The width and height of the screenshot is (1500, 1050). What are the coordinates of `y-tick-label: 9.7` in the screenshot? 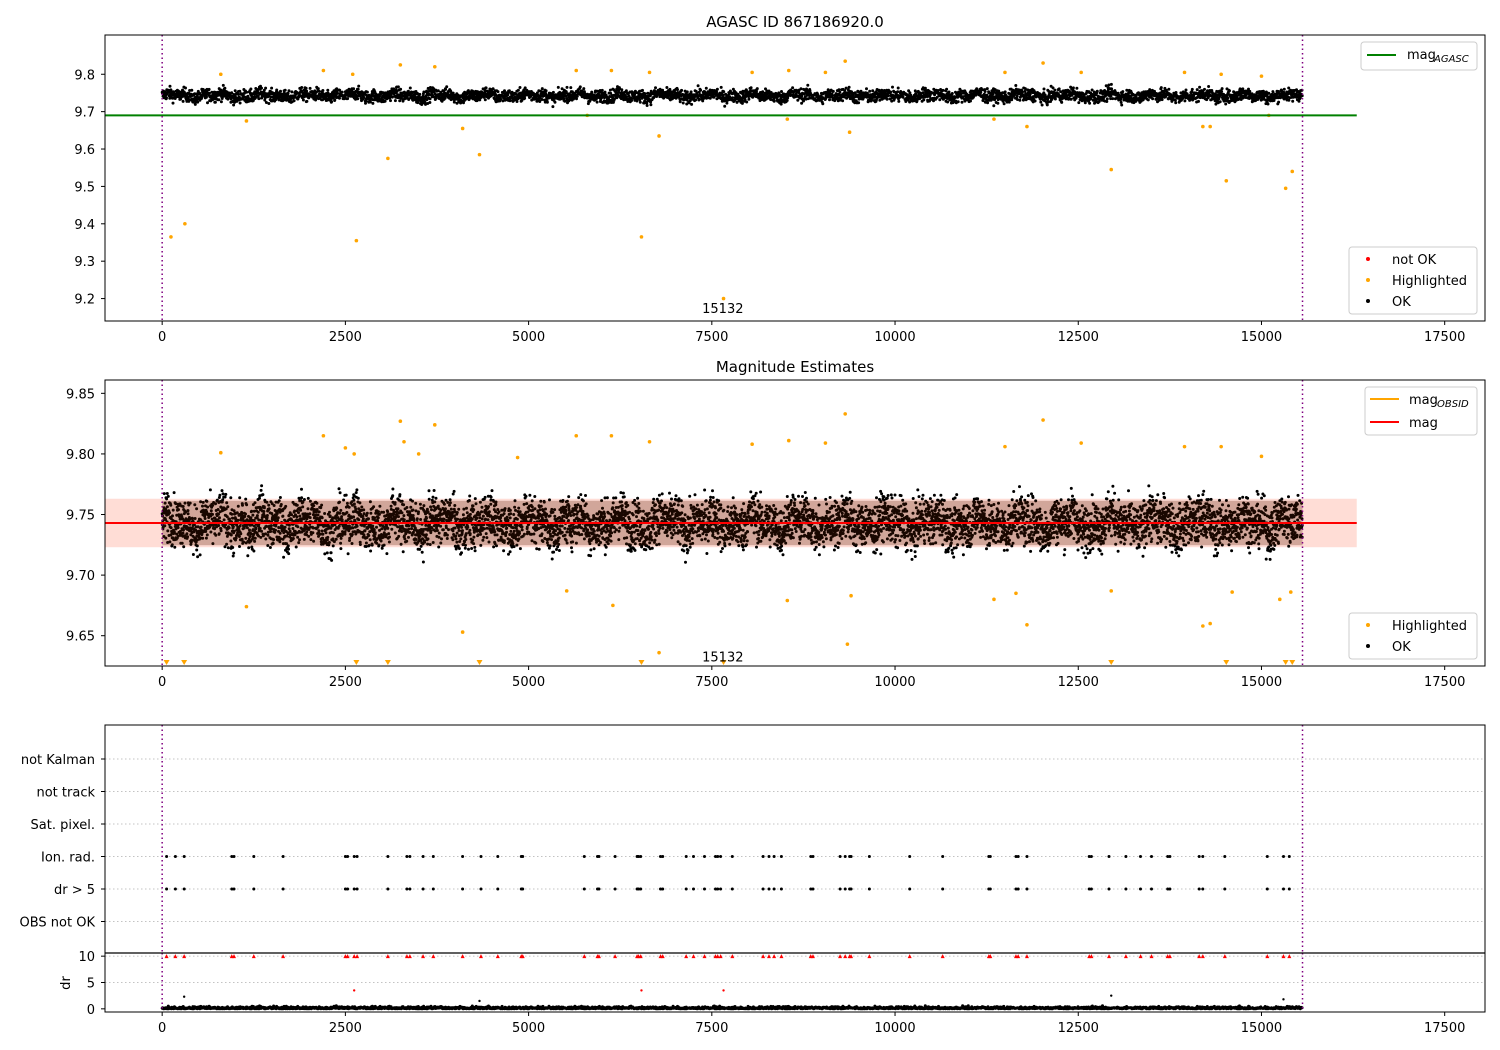 It's located at (84, 113).